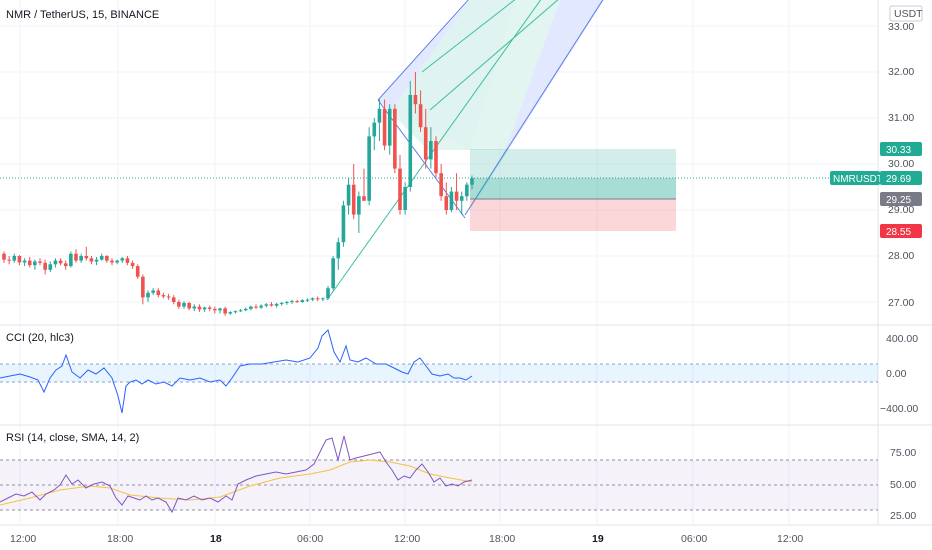 The height and width of the screenshot is (550, 932). Describe the element at coordinates (898, 179) in the screenshot. I see `svg-text: 29.69` at that location.